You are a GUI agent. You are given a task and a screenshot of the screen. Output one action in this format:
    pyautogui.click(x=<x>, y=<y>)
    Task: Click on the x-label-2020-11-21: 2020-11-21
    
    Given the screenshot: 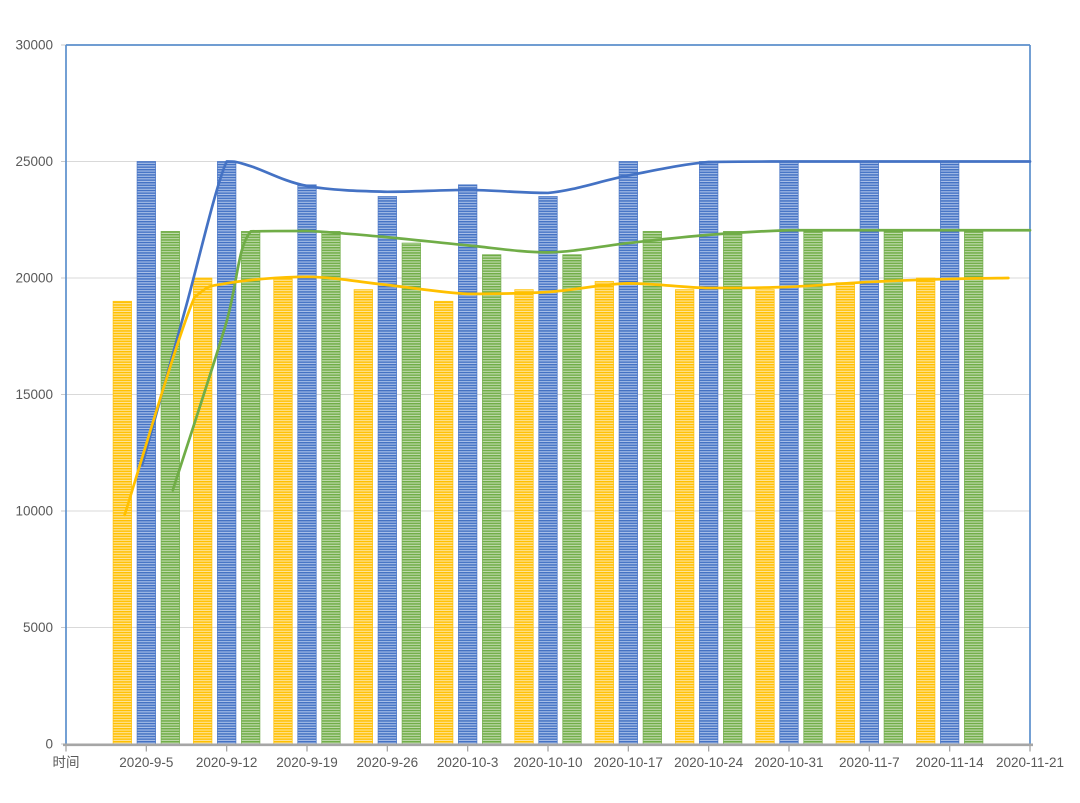 What is the action you would take?
    pyautogui.click(x=1030, y=762)
    